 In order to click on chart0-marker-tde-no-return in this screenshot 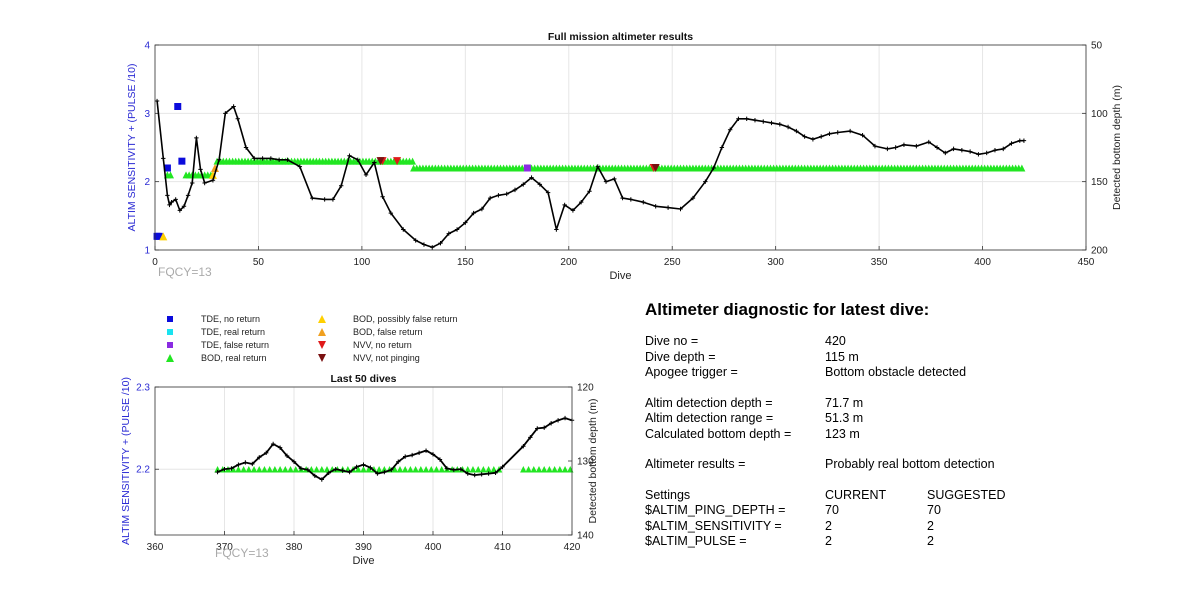, I will do `click(167, 168)`.